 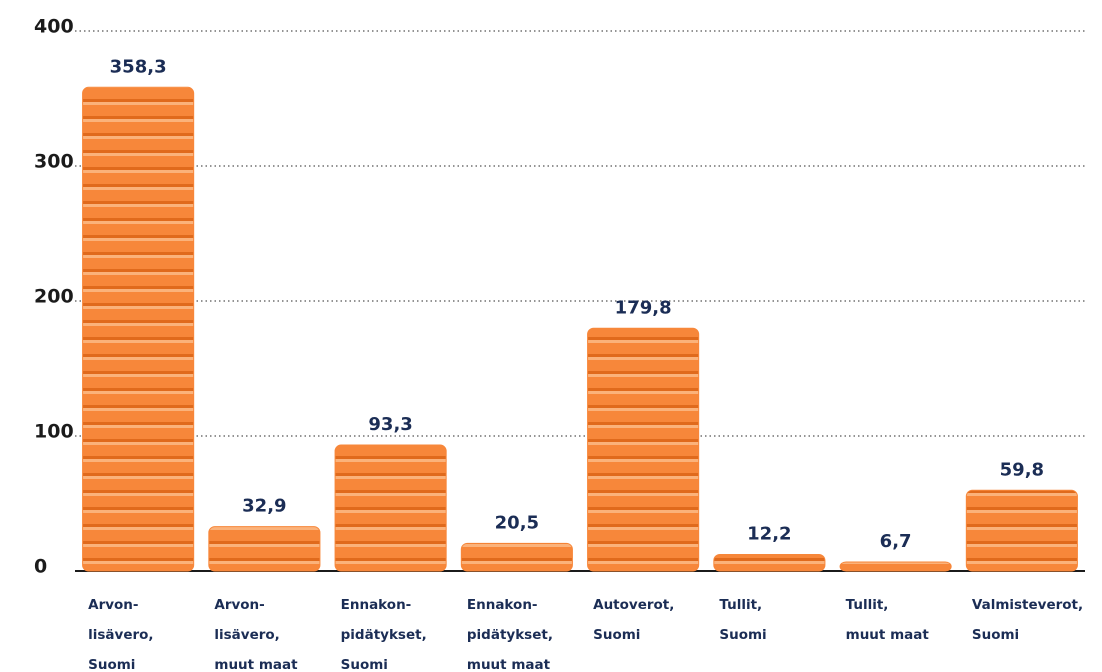 What do you see at coordinates (54, 162) in the screenshot?
I see `y-tick-label: 300` at bounding box center [54, 162].